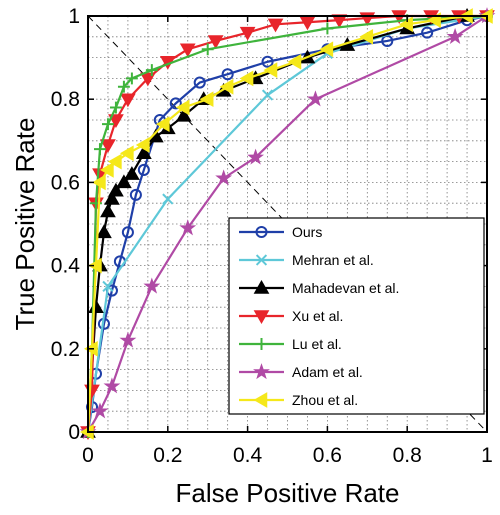  Describe the element at coordinates (327, 372) in the screenshot. I see `legend-label: Adam et al.` at that location.